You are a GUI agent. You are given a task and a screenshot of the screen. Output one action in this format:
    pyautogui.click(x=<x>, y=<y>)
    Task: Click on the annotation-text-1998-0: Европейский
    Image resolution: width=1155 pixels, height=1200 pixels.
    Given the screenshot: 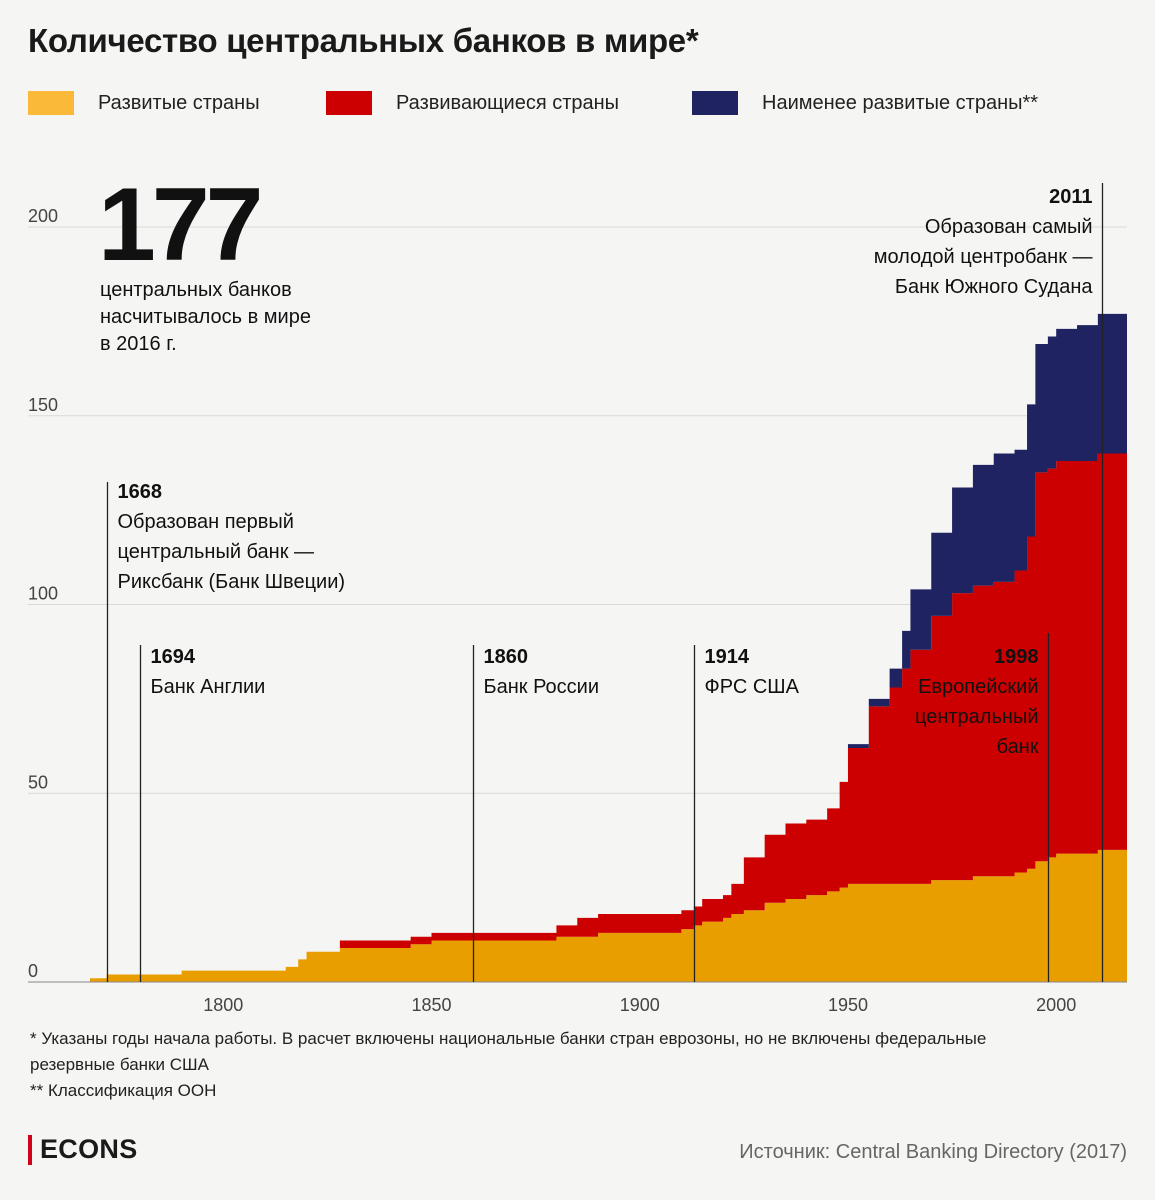 What is the action you would take?
    pyautogui.click(x=978, y=687)
    